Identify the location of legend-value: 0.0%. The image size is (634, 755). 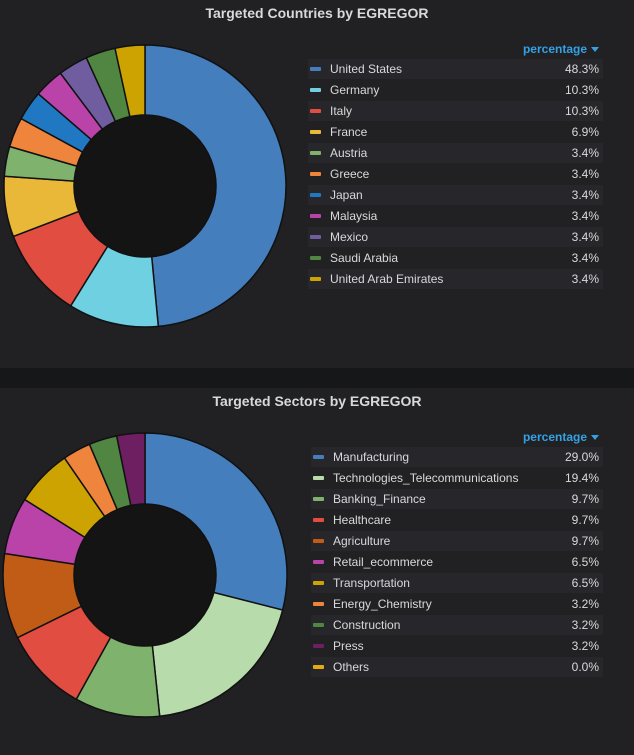
(585, 667).